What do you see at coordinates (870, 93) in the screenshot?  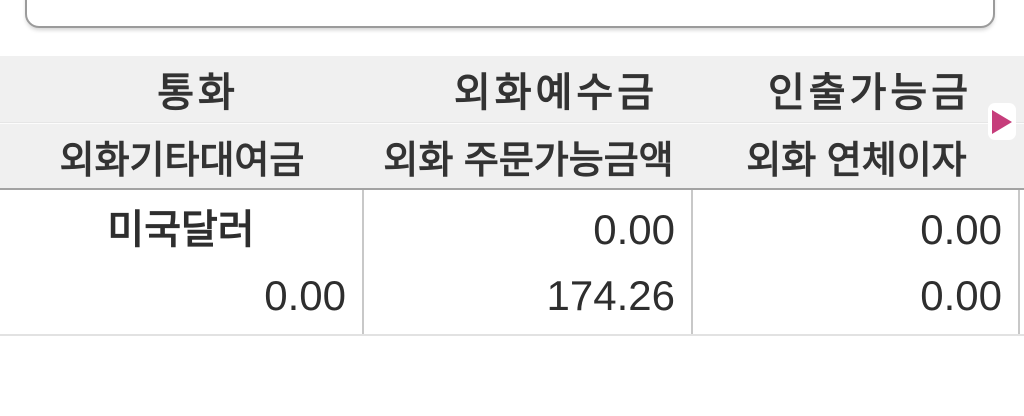 I see `header-withdrawable-amount: 인출가능금` at bounding box center [870, 93].